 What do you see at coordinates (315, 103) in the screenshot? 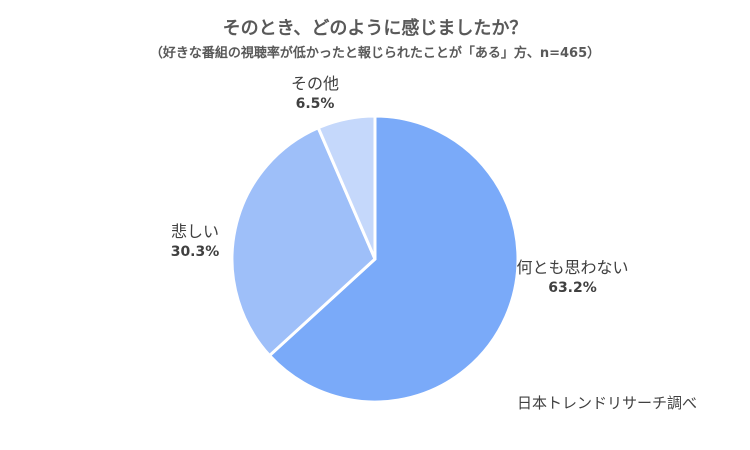
I see `slice-label-other-value: 6.5%` at bounding box center [315, 103].